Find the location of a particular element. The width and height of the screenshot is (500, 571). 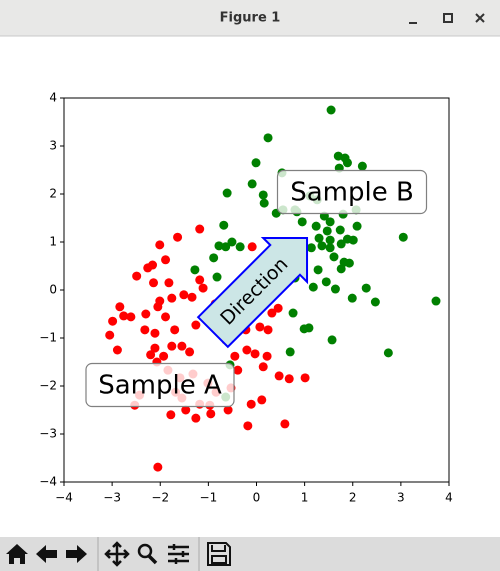

home-button is located at coordinates (17, 554).